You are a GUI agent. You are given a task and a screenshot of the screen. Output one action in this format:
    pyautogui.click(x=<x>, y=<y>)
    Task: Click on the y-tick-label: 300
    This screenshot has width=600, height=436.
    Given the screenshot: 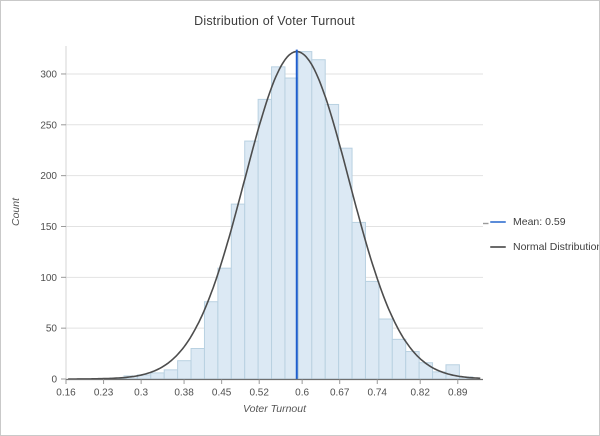 What is the action you would take?
    pyautogui.click(x=48, y=74)
    